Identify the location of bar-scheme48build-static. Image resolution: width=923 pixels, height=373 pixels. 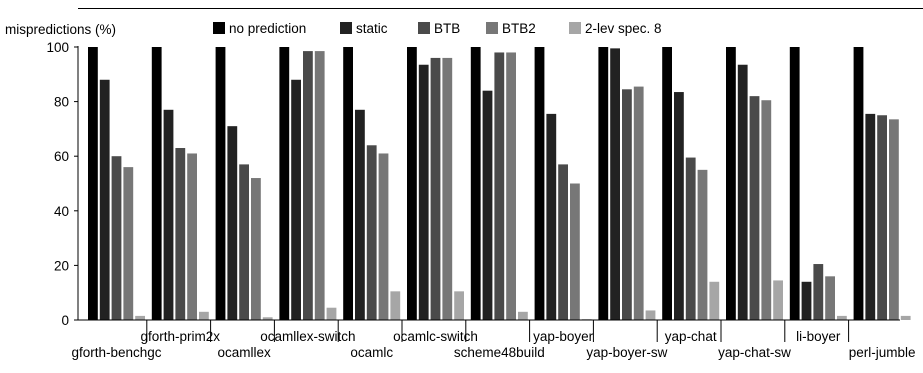
(487, 205).